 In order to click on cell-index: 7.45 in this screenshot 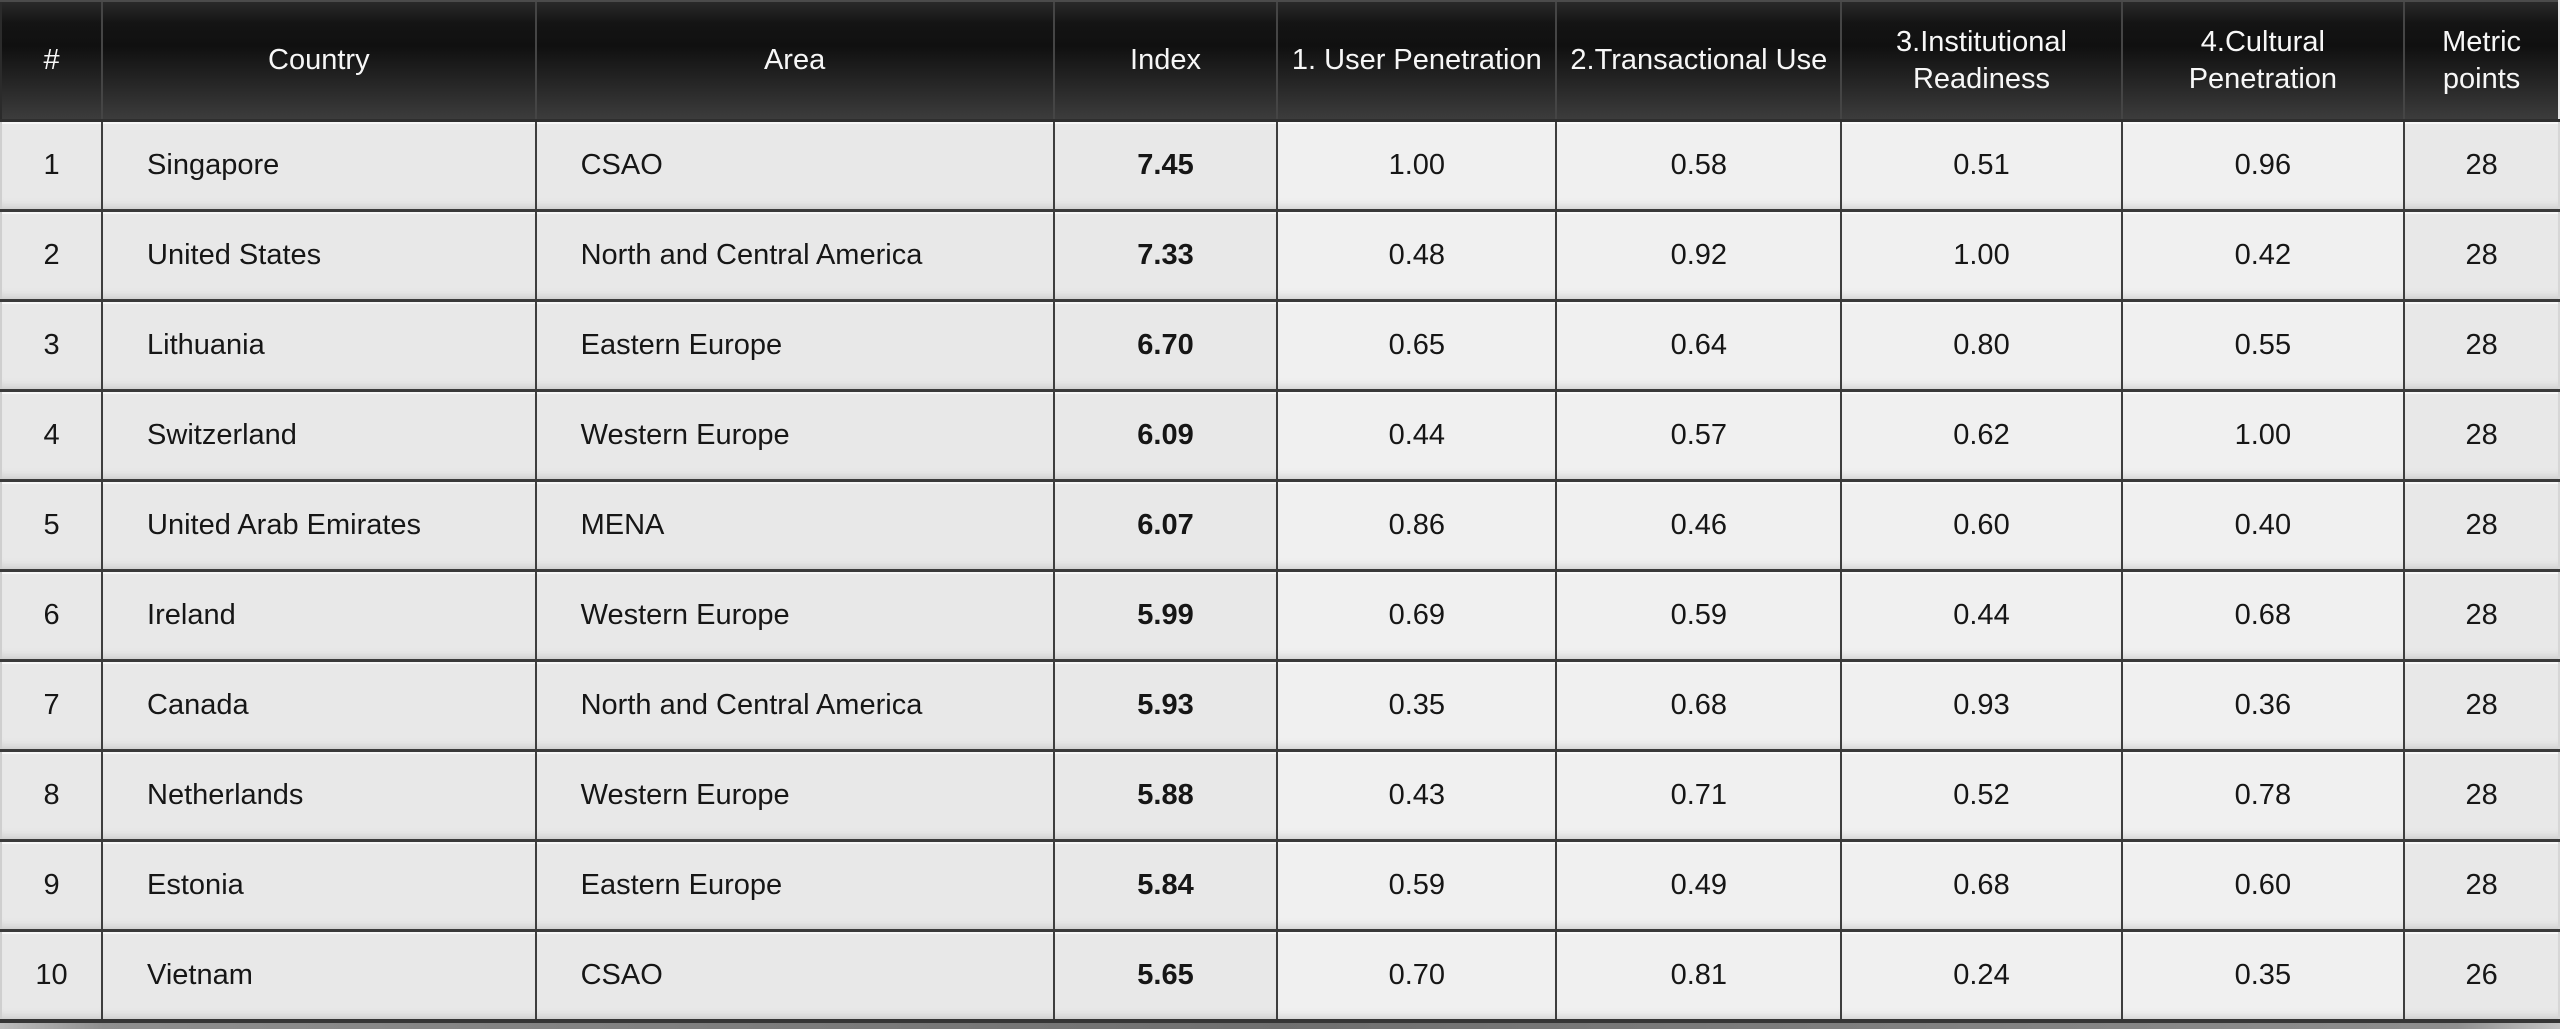, I will do `click(1165, 165)`.